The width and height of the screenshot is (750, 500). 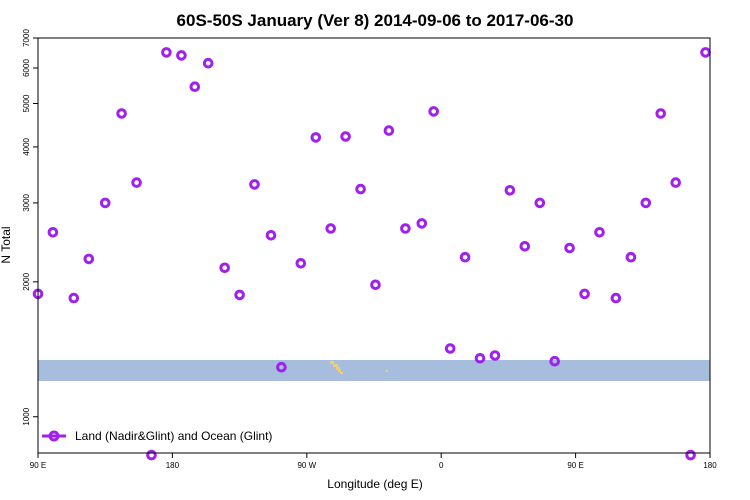 What do you see at coordinates (306, 465) in the screenshot?
I see `x-tick-label: 90 W` at bounding box center [306, 465].